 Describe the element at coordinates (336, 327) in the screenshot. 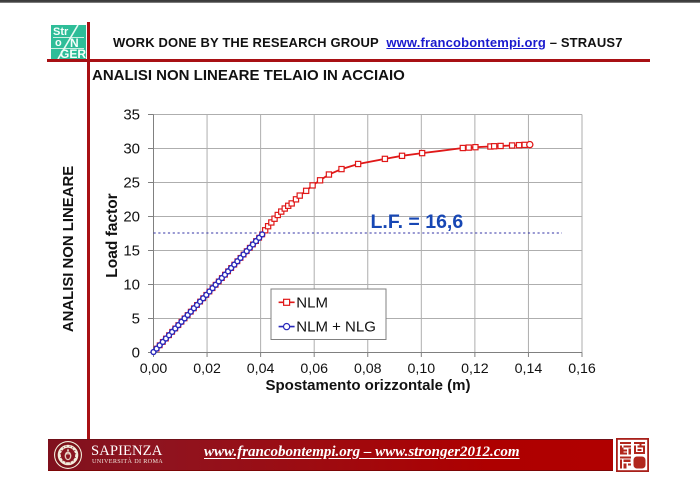

I see `svg-text: NLM + NLG` at that location.